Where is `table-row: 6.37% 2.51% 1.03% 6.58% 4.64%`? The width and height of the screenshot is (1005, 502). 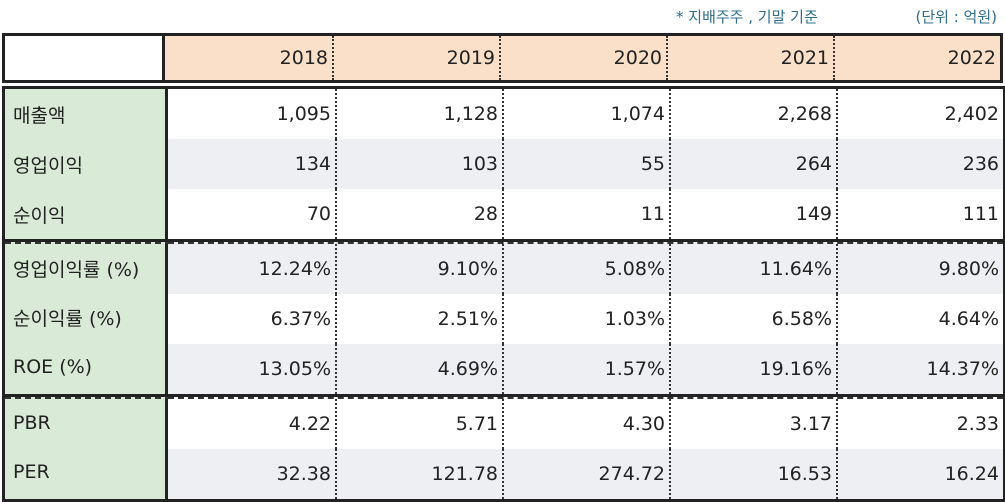
table-row: 6.37% 2.51% 1.03% 6.58% 4.64% is located at coordinates (585, 319).